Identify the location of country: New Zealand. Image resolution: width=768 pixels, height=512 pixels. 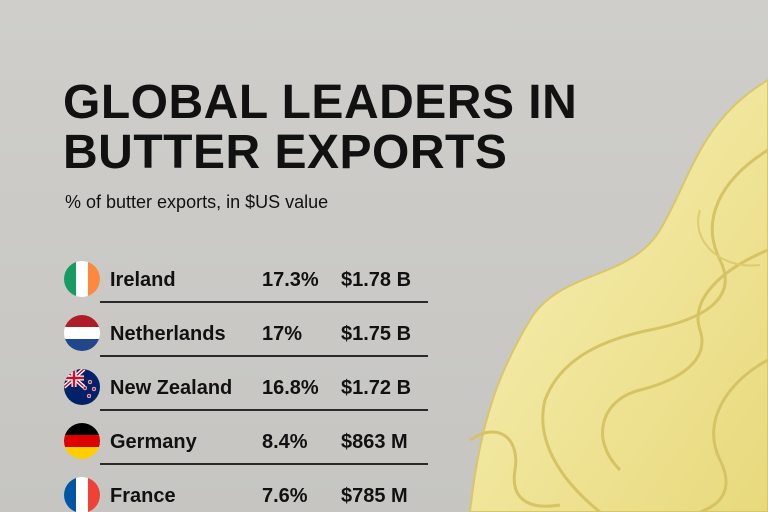
(171, 388).